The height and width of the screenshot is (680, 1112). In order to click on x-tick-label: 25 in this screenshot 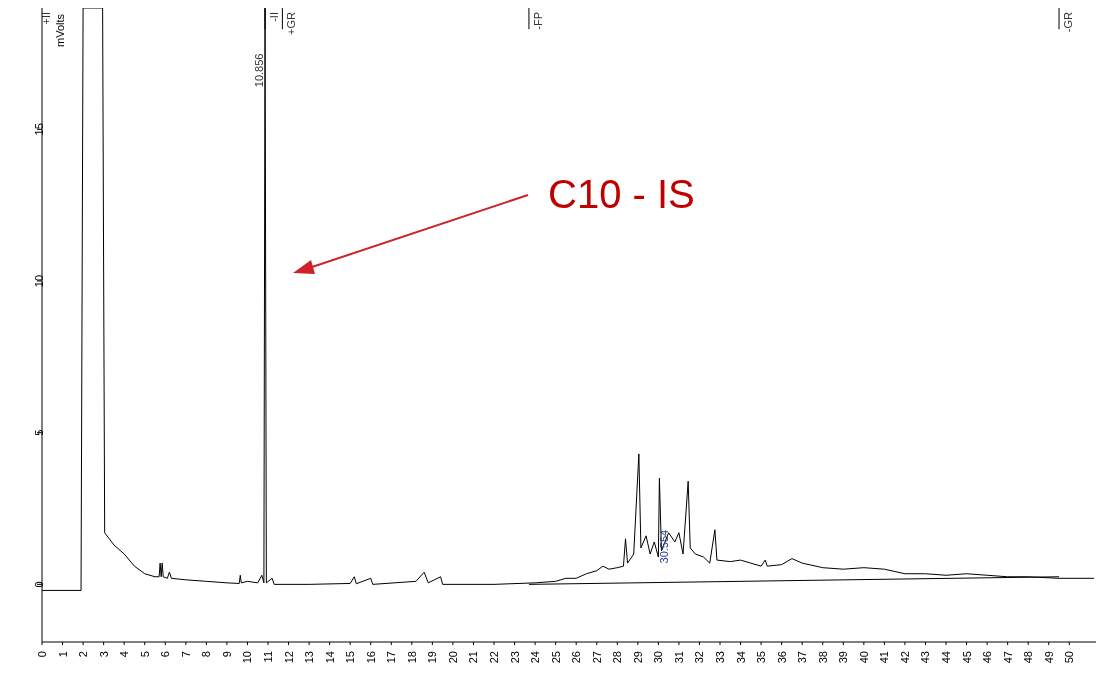, I will do `click(555, 657)`.